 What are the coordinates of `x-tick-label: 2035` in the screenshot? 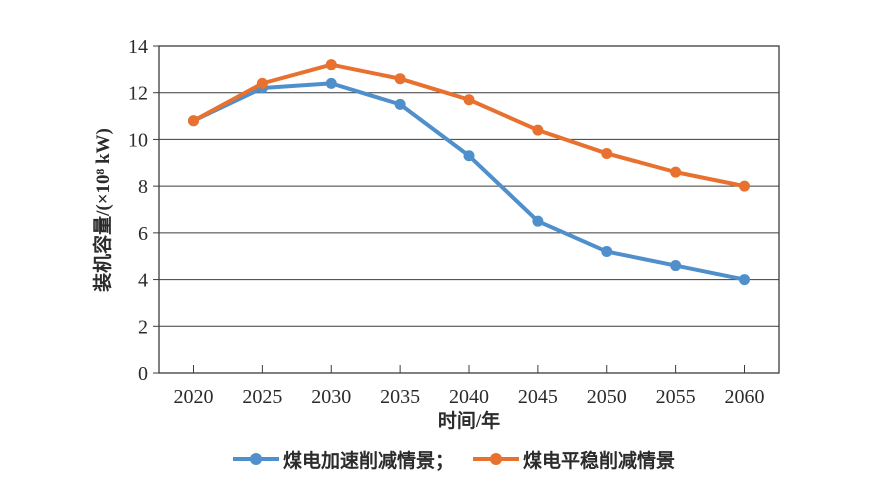 It's located at (400, 397).